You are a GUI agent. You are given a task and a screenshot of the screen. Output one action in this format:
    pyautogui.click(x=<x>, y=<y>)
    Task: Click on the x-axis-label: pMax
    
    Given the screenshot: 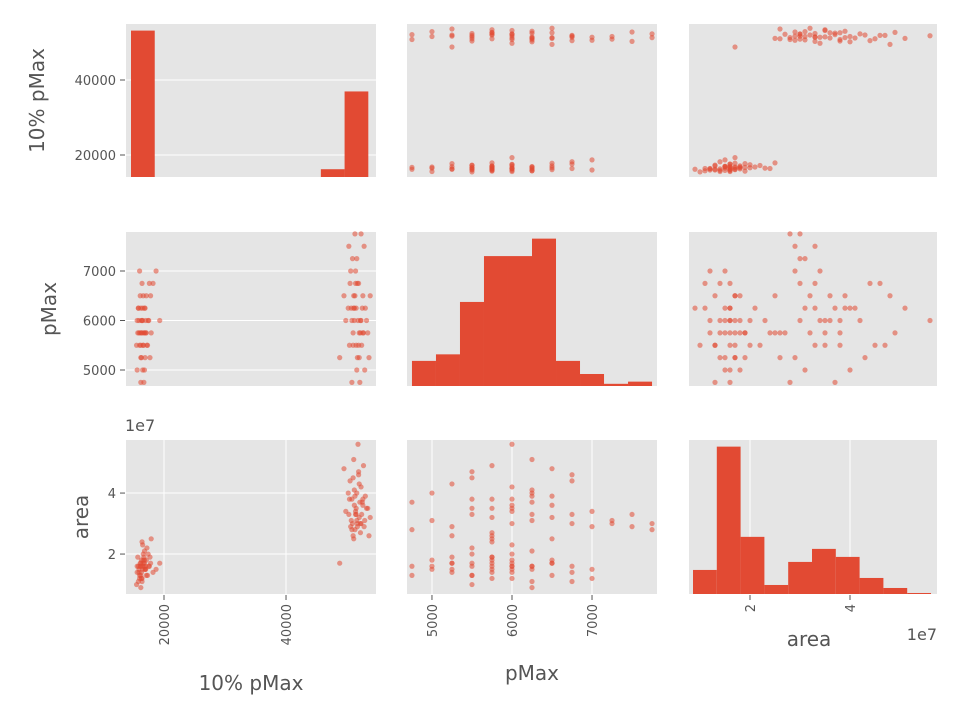 What is the action you would take?
    pyautogui.click(x=532, y=673)
    